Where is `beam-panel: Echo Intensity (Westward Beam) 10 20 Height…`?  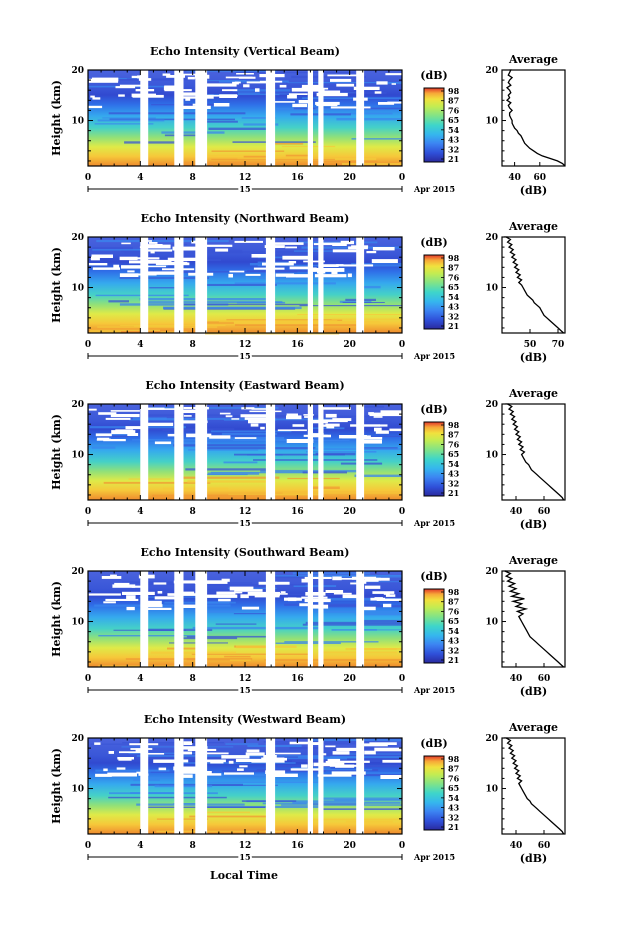
beam-panel: Echo Intensity (Westward Beam) 10 20 Height… is located at coordinates (308, 789).